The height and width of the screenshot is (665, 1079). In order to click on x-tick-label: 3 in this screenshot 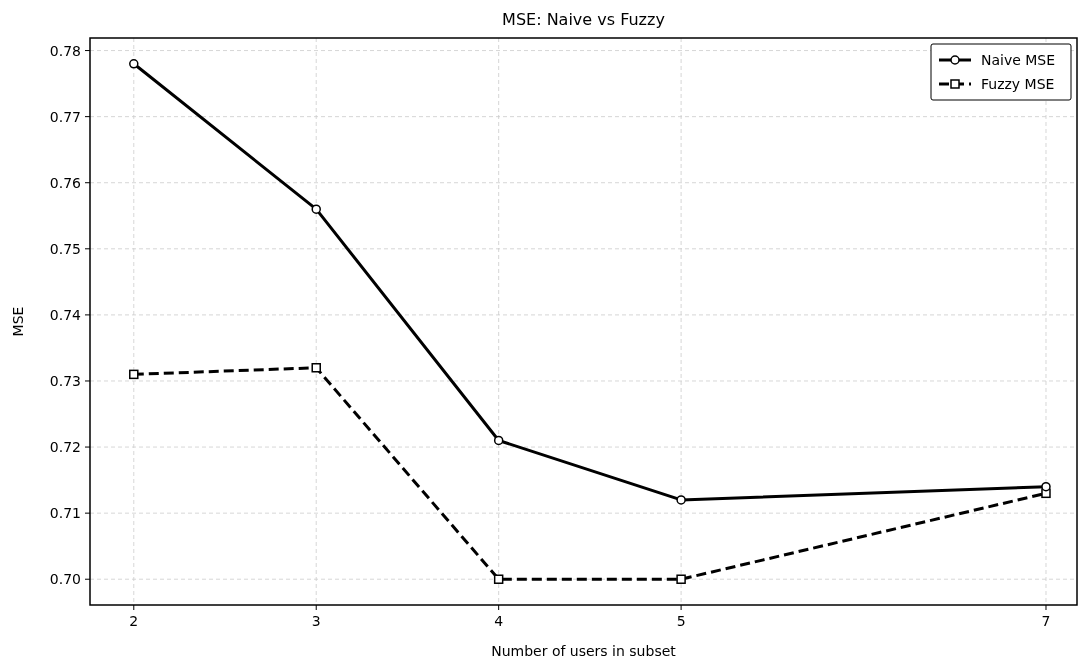, I will do `click(316, 621)`.